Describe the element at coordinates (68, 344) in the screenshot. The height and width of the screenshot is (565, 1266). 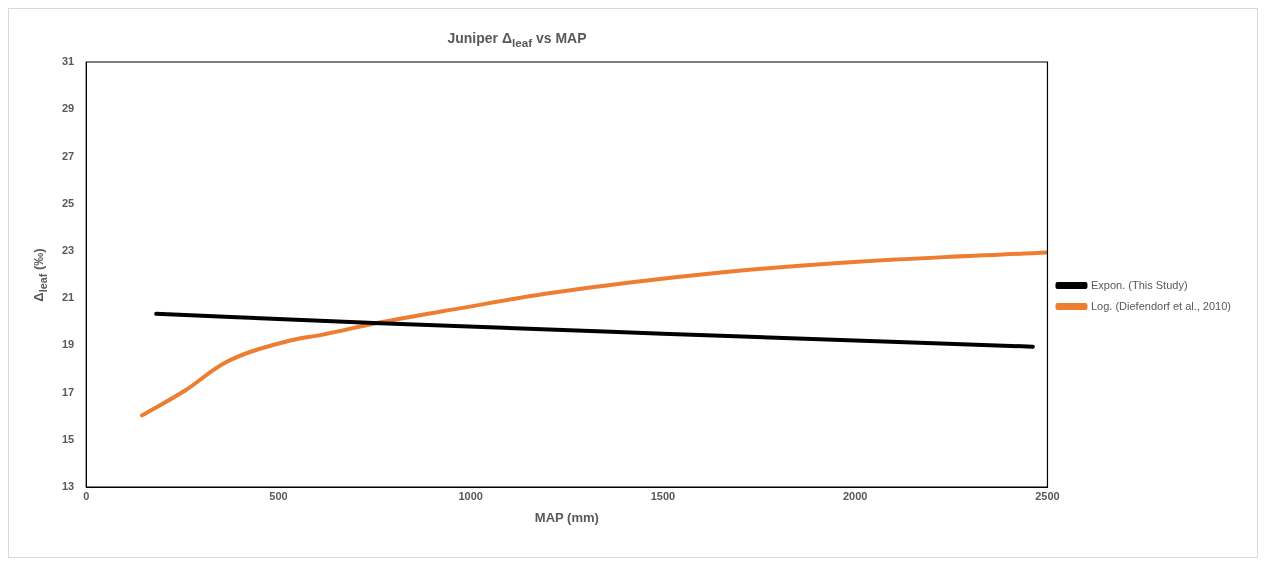
I see `y-tick-label: 19` at that location.